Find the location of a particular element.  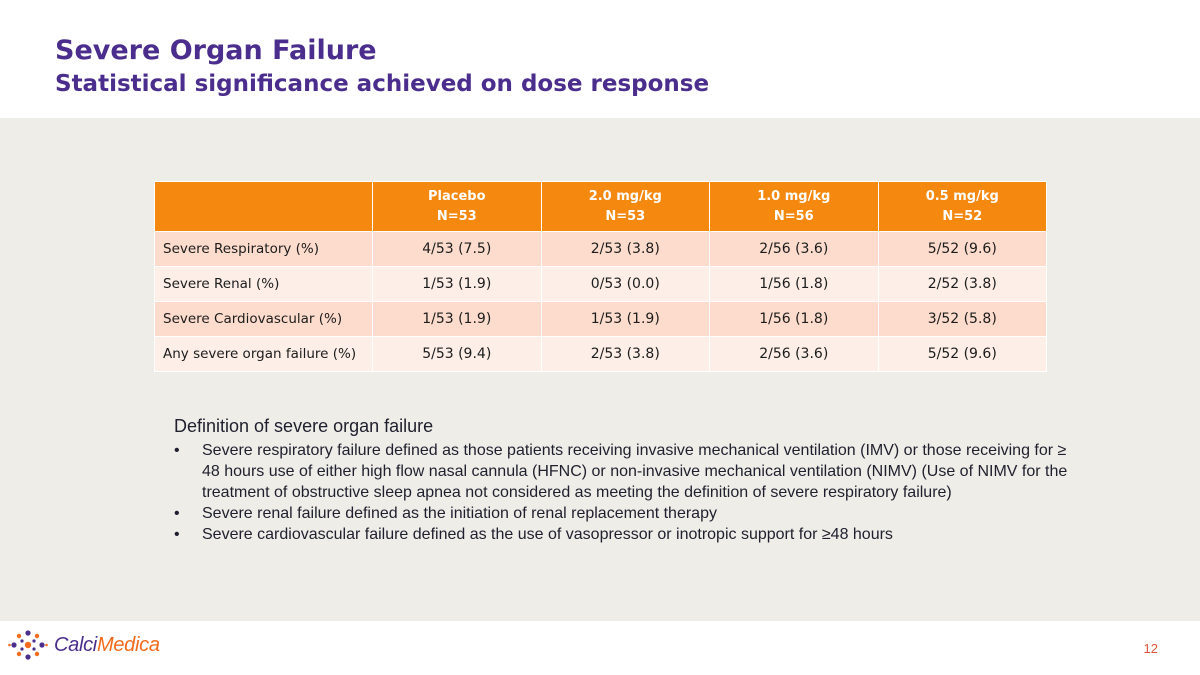

column-header-1mg: 1.0 mg/kg N=56 is located at coordinates (794, 206).